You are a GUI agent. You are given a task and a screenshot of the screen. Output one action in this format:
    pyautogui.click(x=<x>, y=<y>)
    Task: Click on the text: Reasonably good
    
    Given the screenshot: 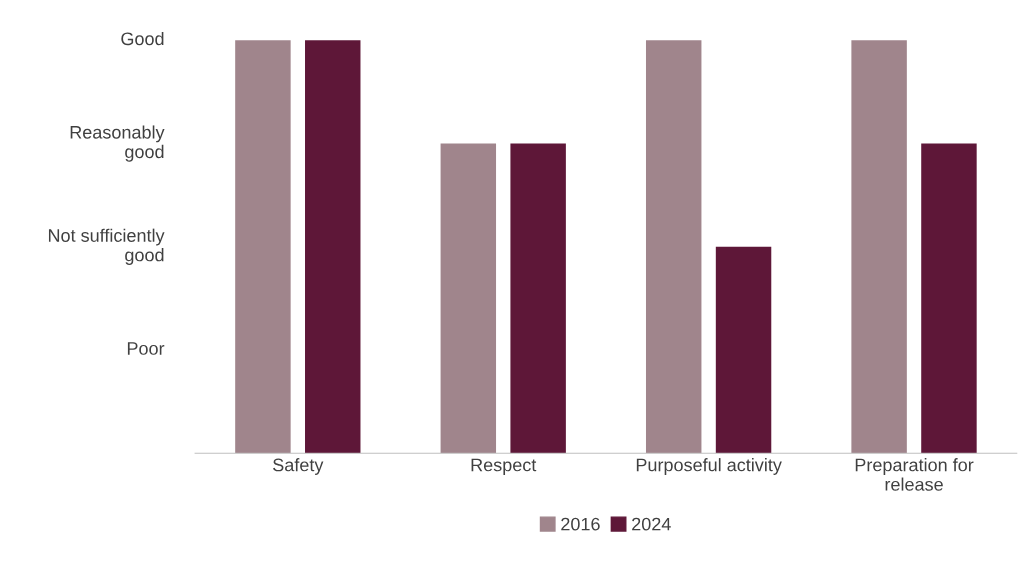 What is the action you would take?
    pyautogui.click(x=117, y=143)
    